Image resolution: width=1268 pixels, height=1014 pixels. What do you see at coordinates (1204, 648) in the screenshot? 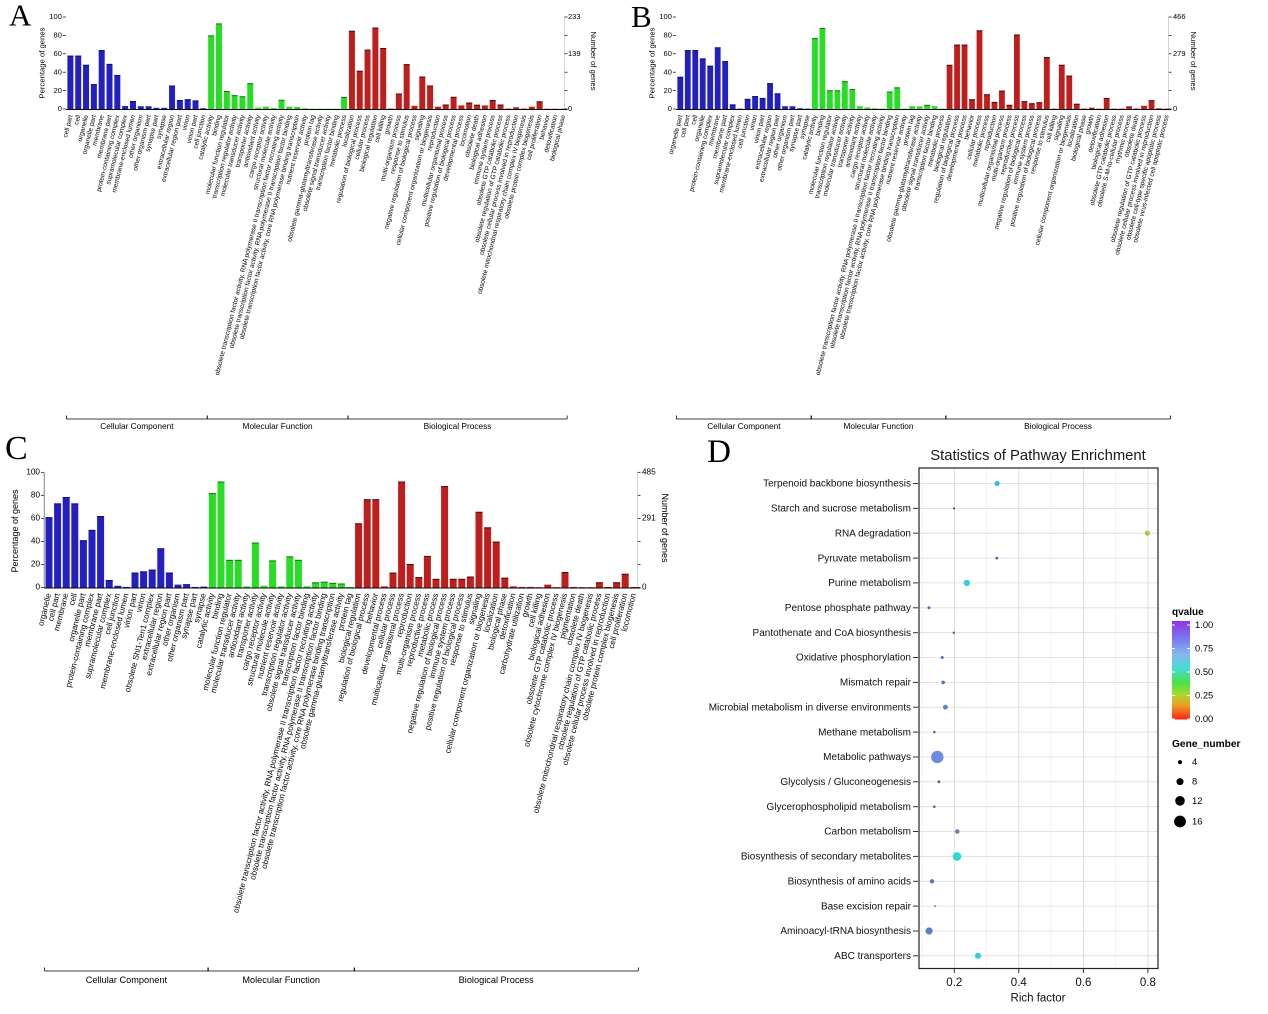
I see `svg-text: 0.75` at bounding box center [1204, 648].